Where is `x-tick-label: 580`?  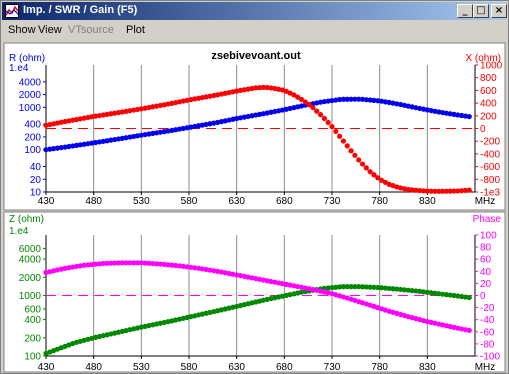 x-tick-label: 580 is located at coordinates (189, 201).